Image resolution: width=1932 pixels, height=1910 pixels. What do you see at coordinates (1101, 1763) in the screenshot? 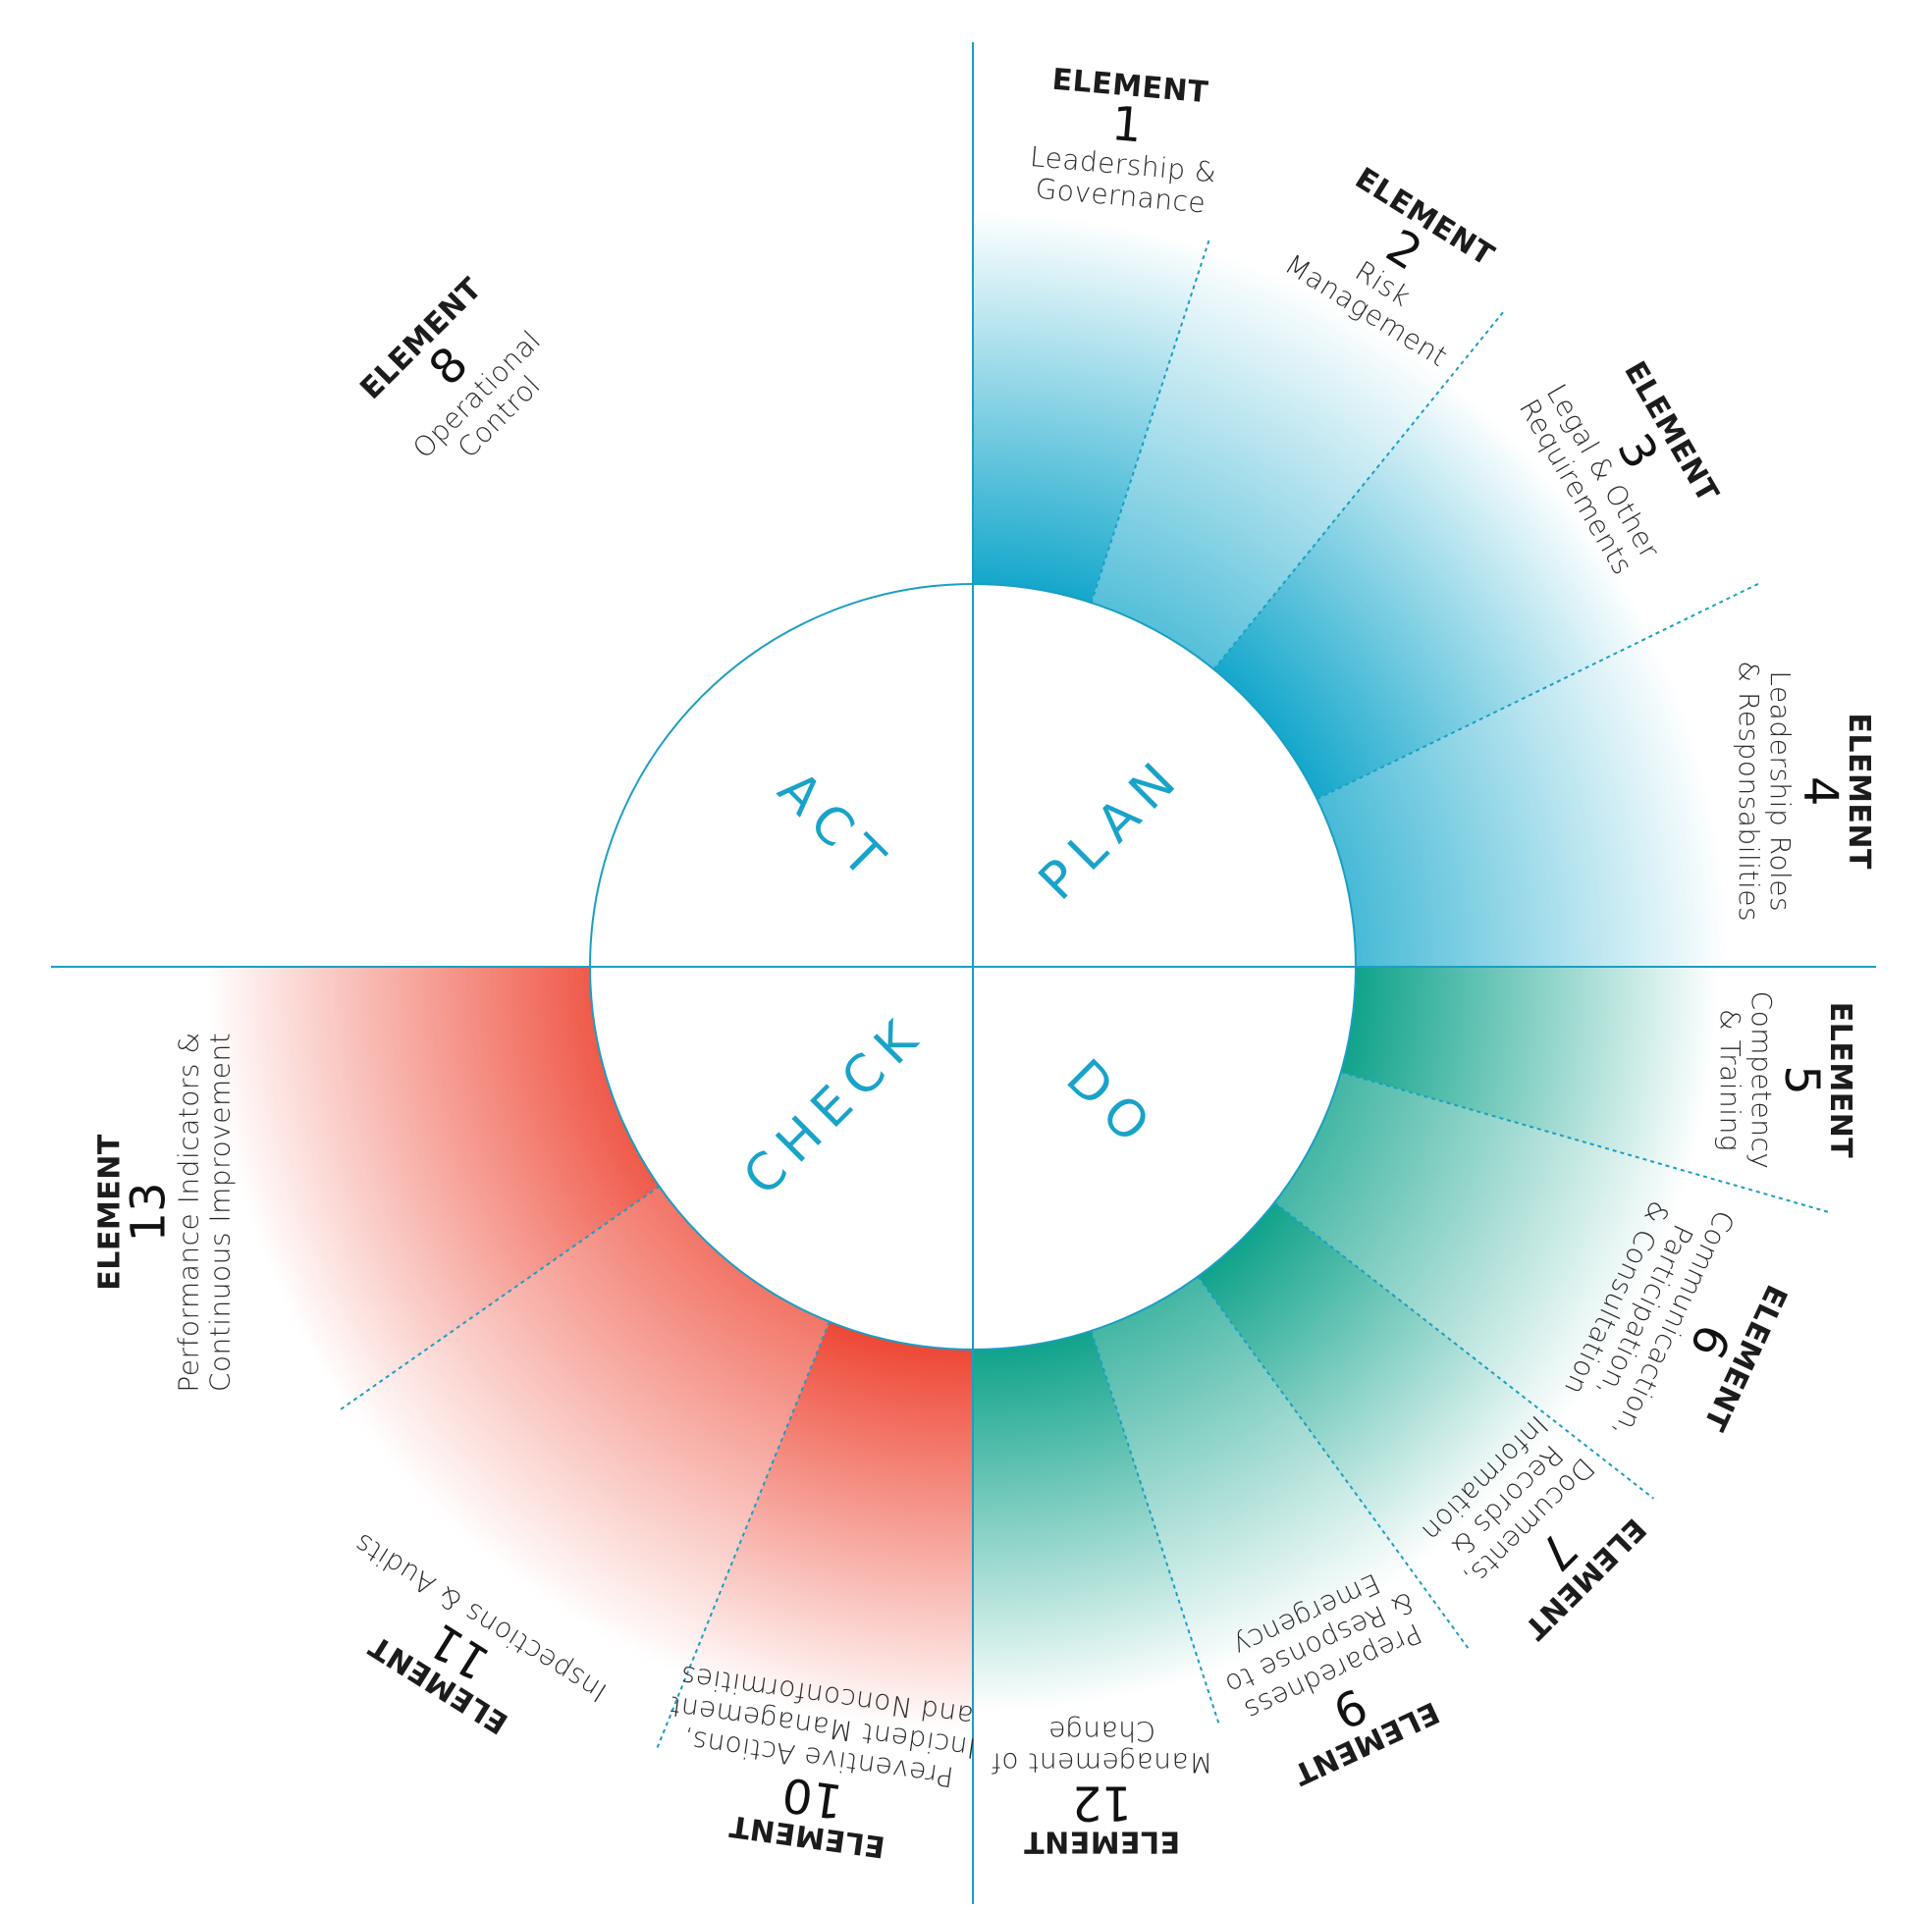
I see `element-title-line: Management of` at bounding box center [1101, 1763].